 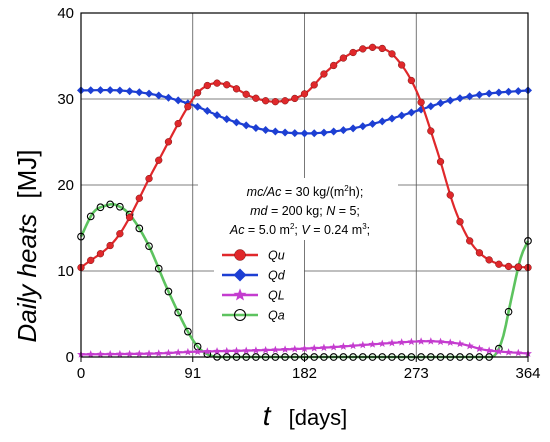 What do you see at coordinates (305, 415) in the screenshot?
I see `x-axis-title: t [days]` at bounding box center [305, 415].